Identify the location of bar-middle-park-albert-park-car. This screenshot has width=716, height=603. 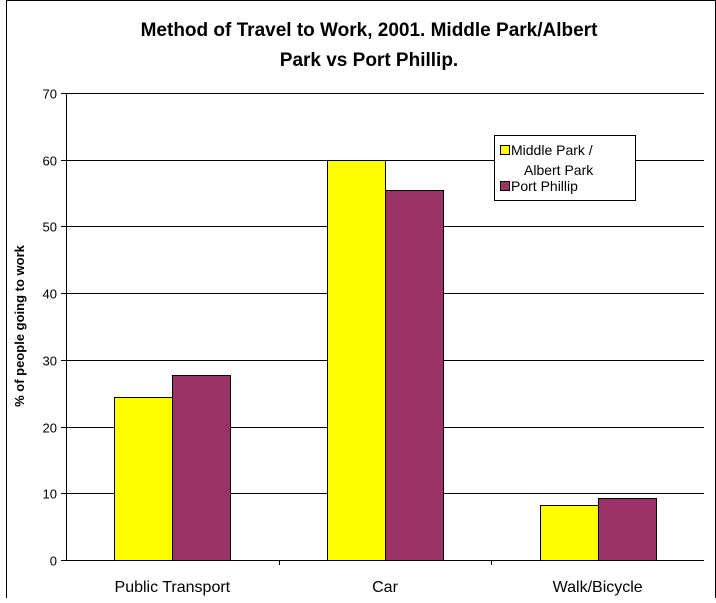
(356, 360).